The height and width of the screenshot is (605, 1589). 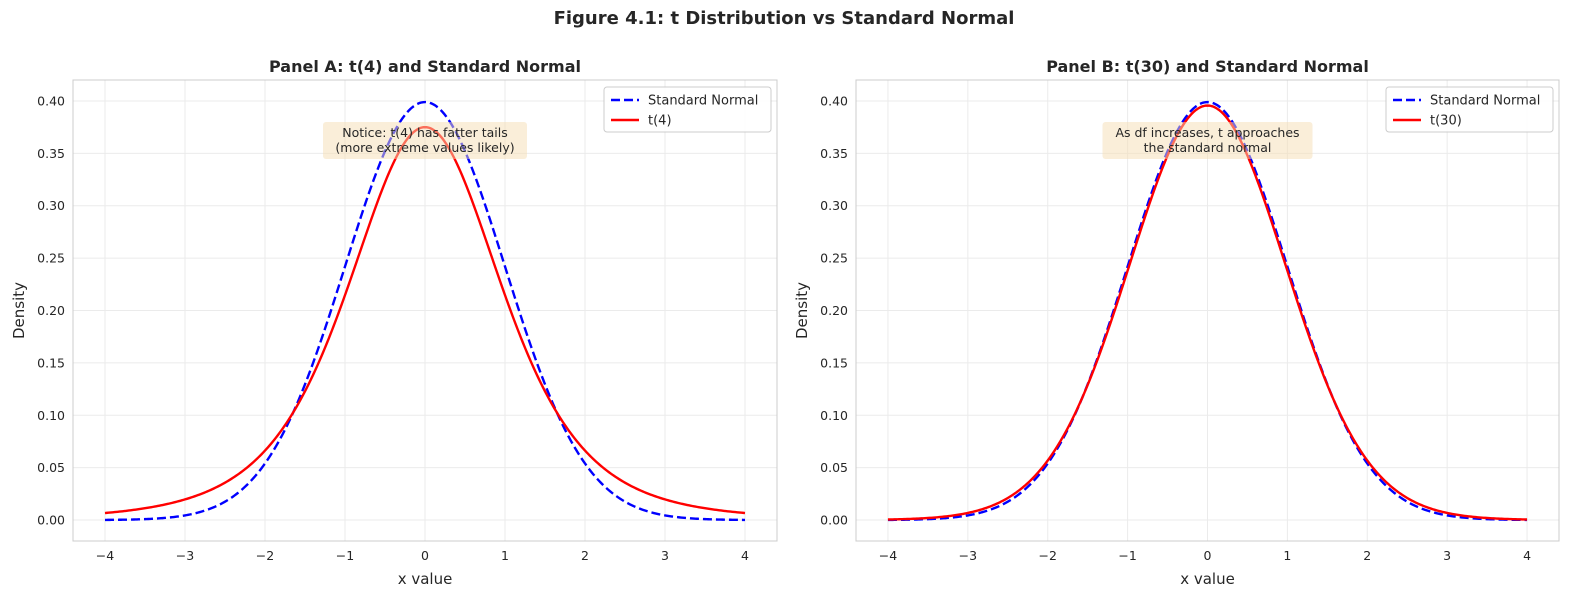 I want to click on legend: Standard Normal t(4), so click(x=687, y=109).